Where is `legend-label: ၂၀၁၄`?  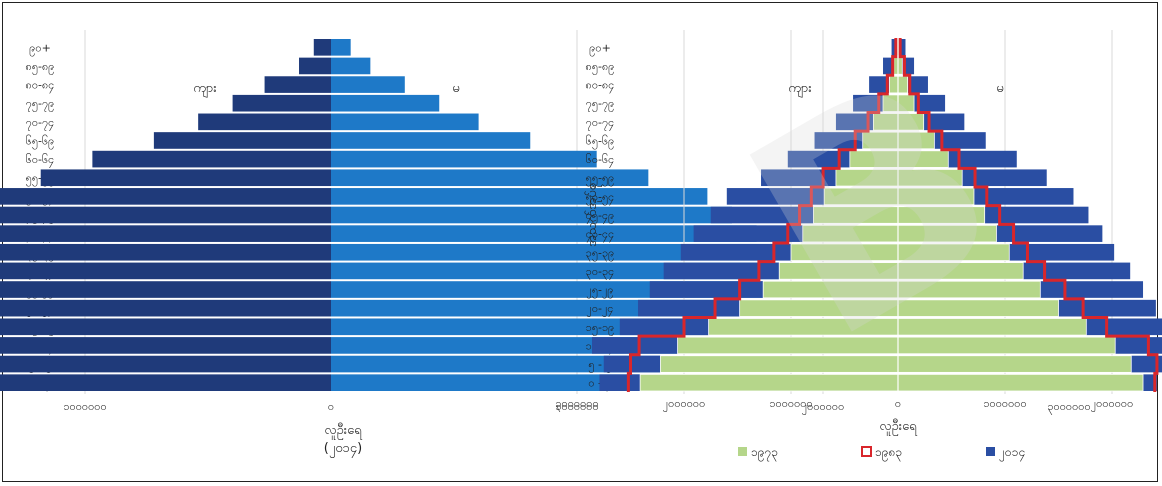 legend-label: ၂၀၁၄ is located at coordinates (1012, 453).